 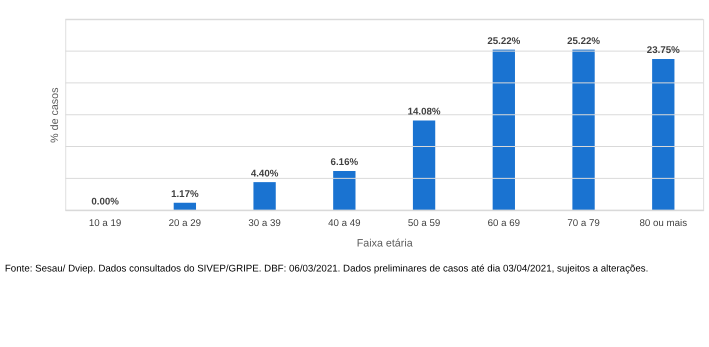 I want to click on data-label: 4.40%, so click(x=264, y=174).